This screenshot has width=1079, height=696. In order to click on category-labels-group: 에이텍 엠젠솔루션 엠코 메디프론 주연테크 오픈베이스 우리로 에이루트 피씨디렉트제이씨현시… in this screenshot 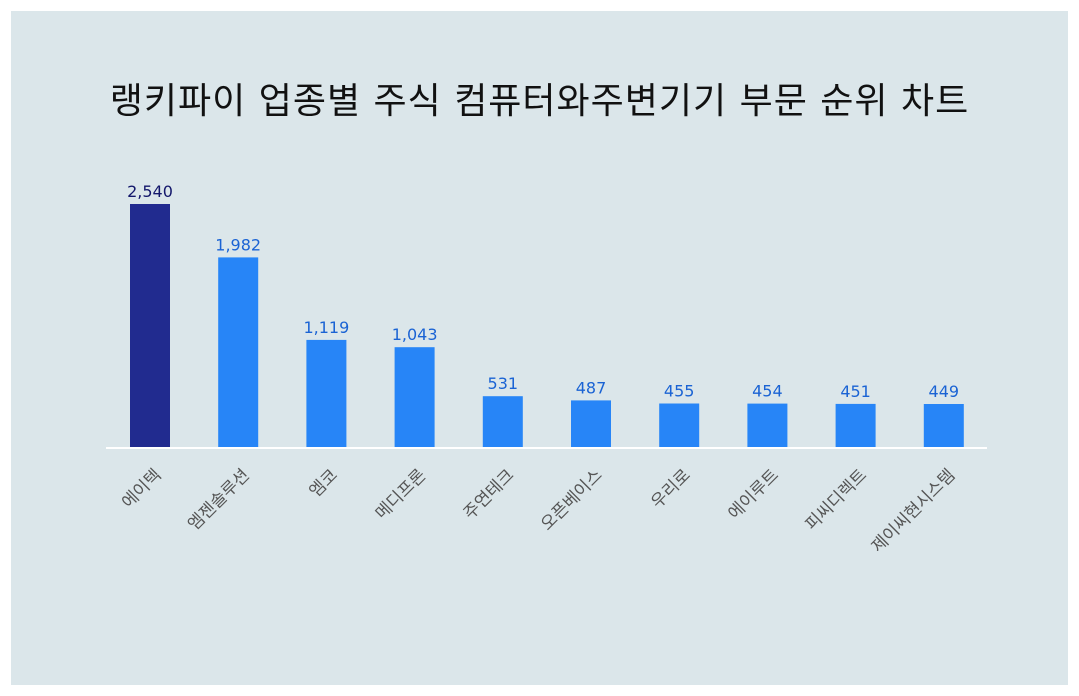, I will do `click(538, 511)`.